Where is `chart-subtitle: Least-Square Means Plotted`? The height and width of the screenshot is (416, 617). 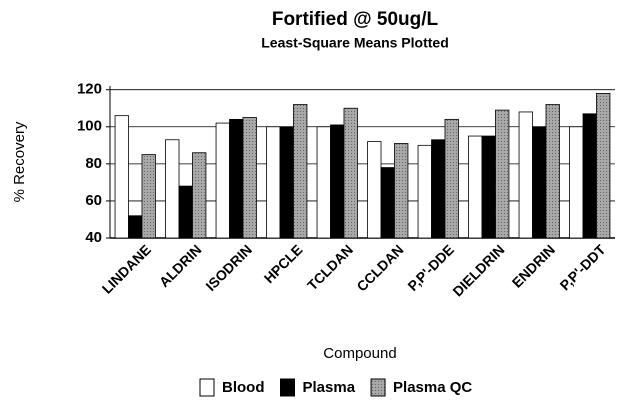 chart-subtitle: Least-Square Means Plotted is located at coordinates (355, 43).